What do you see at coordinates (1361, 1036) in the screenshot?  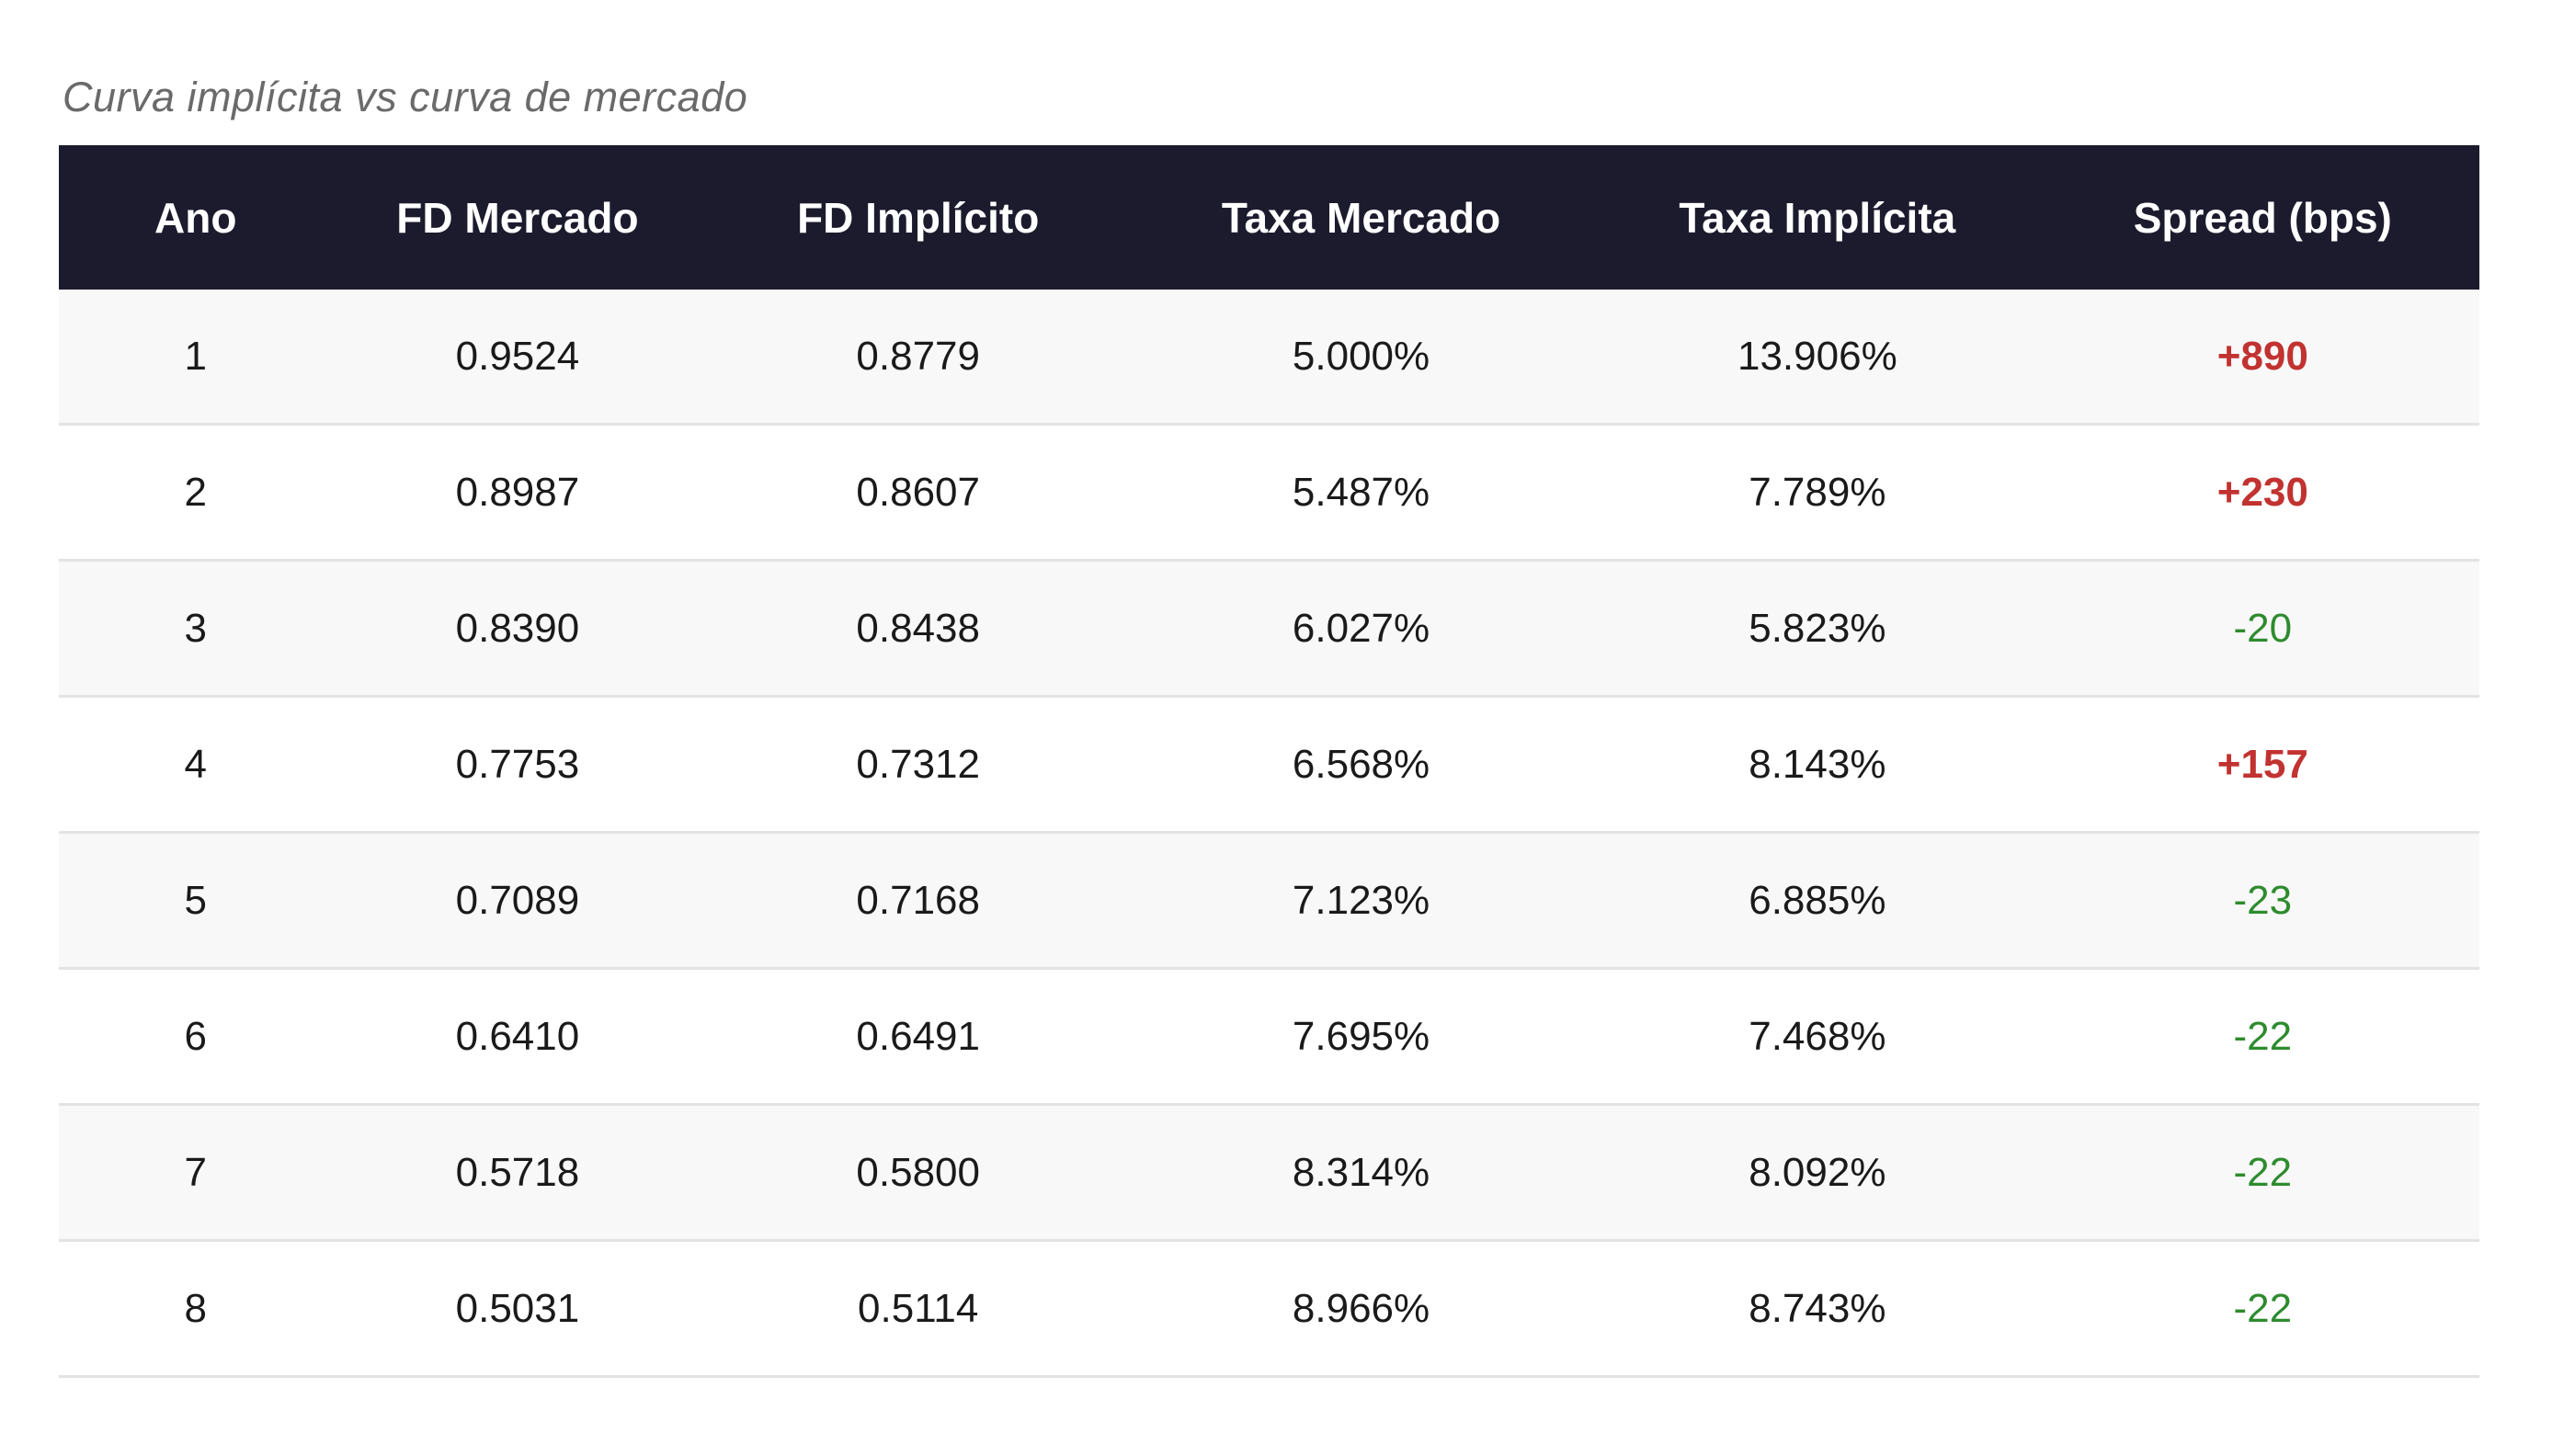 I see `cell-taxa-mercado: 7.695%` at bounding box center [1361, 1036].